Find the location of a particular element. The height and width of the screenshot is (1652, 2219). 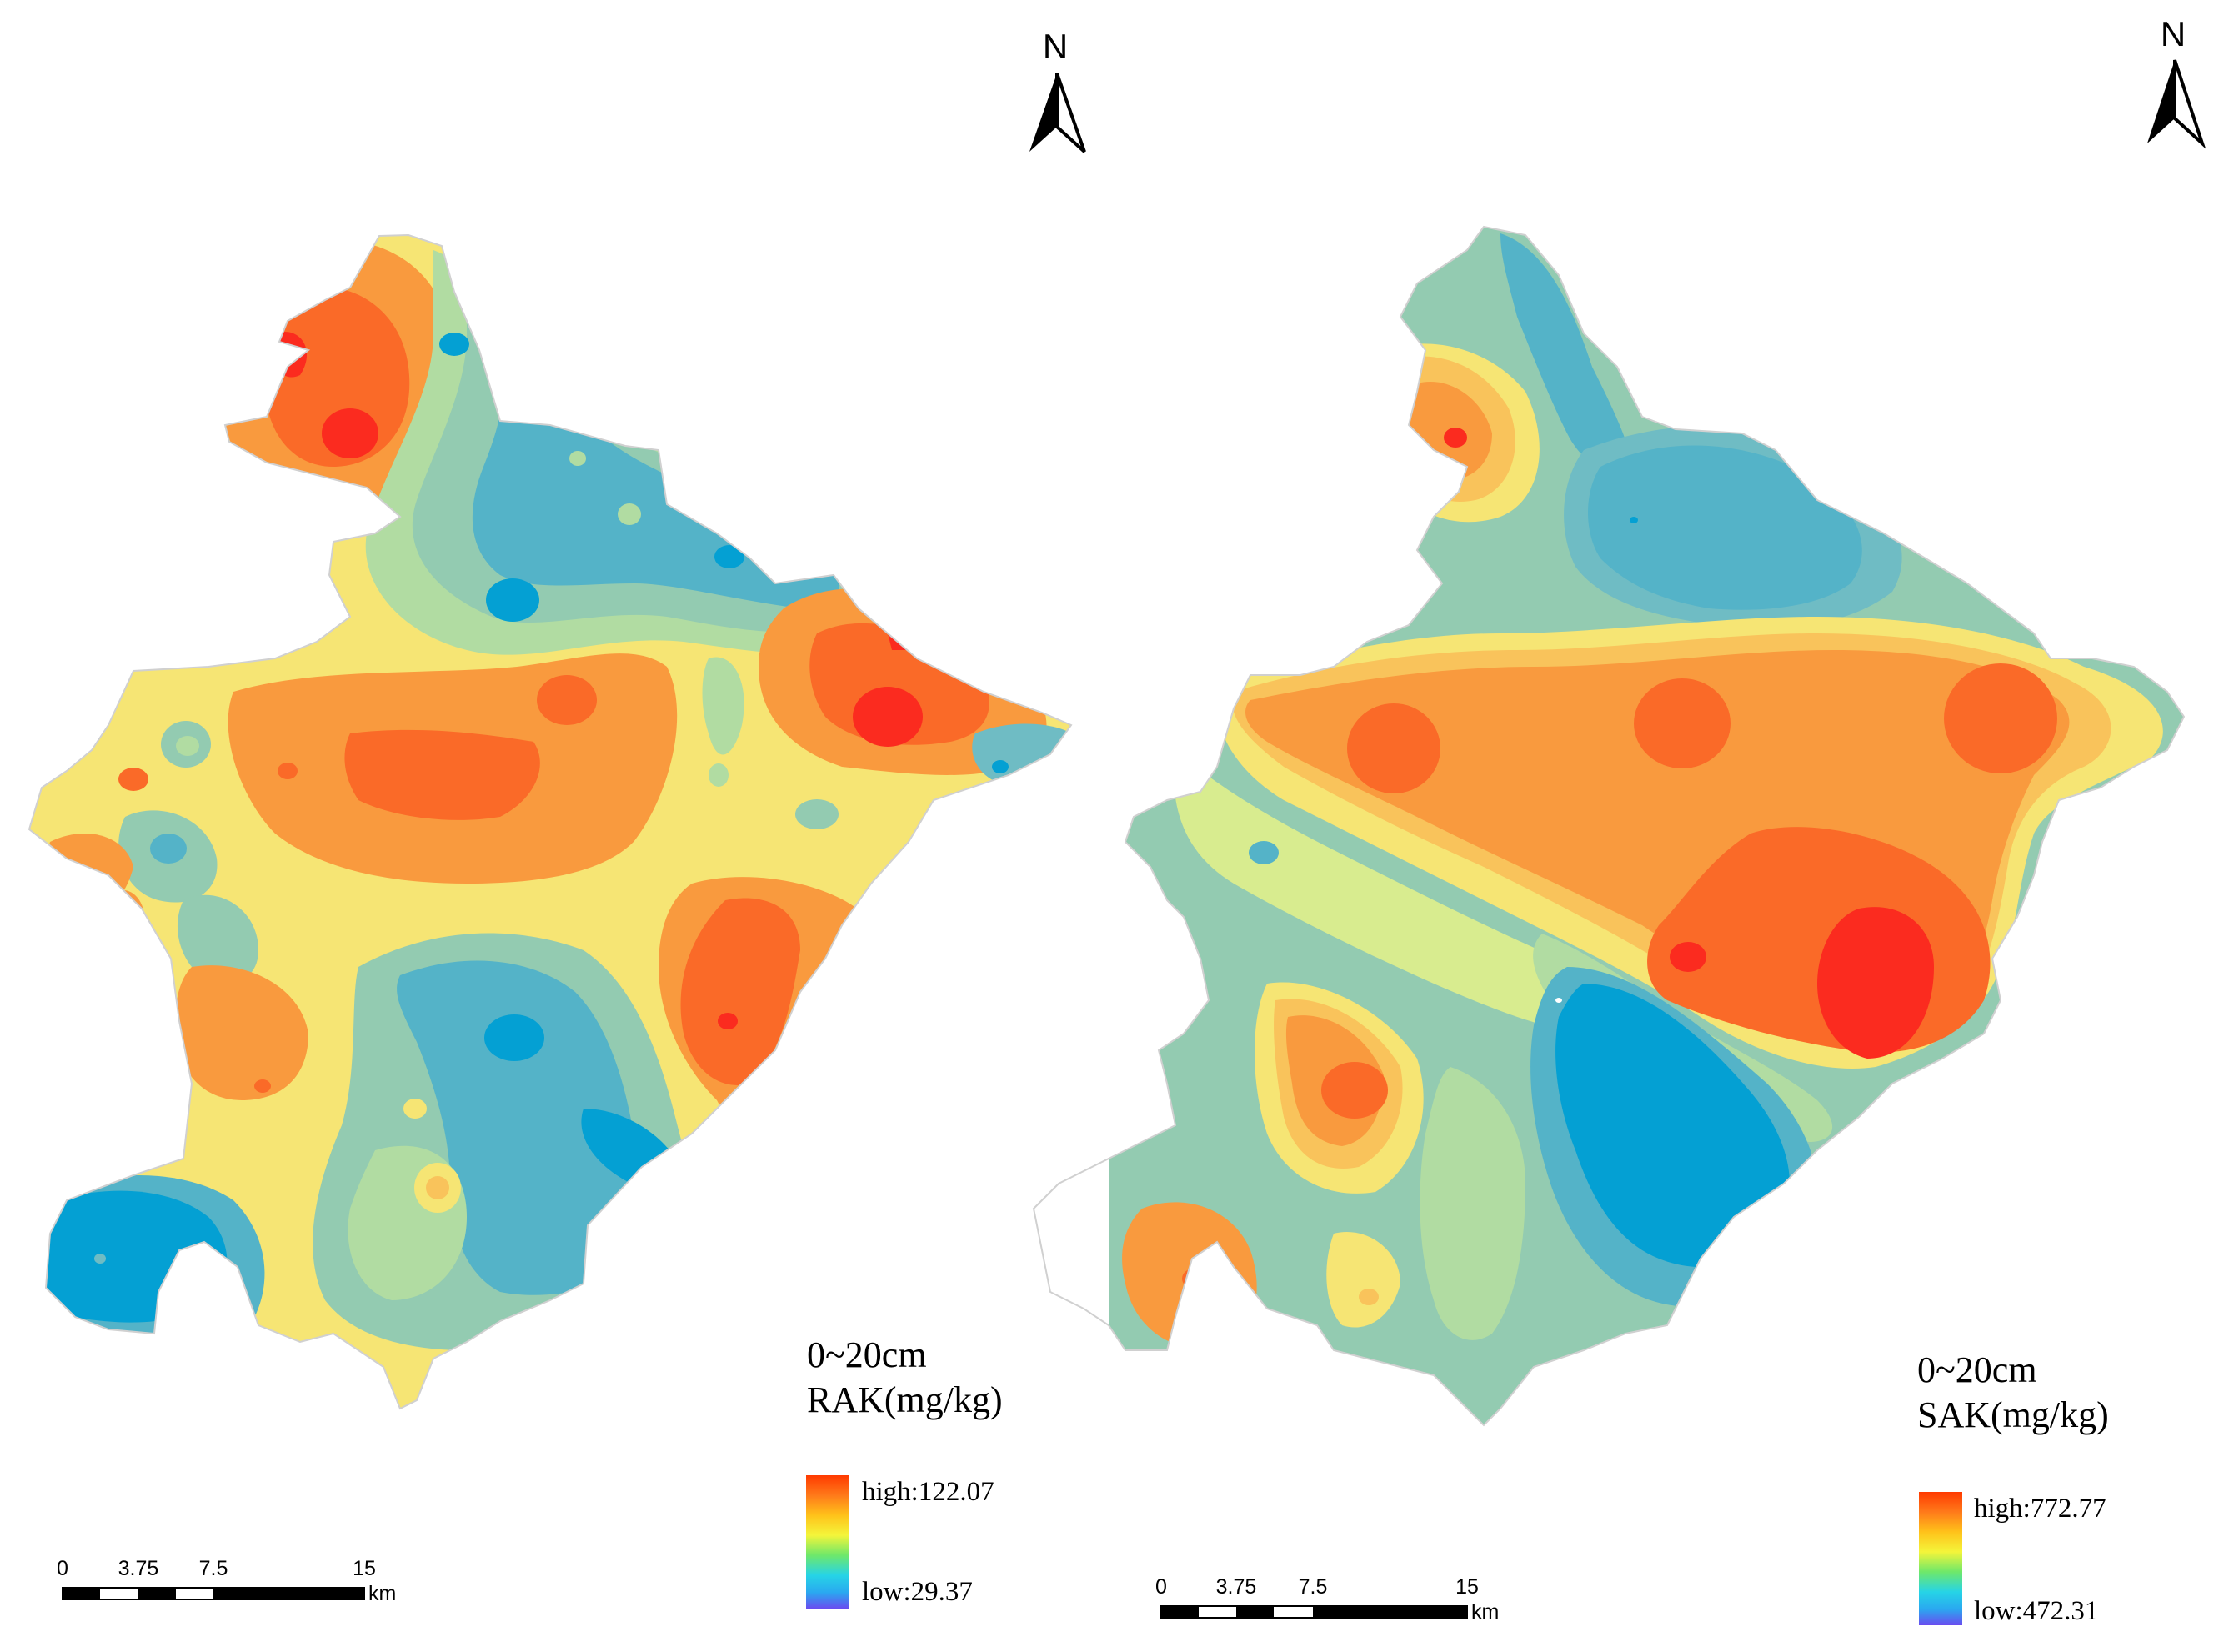

rak-scale-tick-0: 0 is located at coordinates (63, 1568).